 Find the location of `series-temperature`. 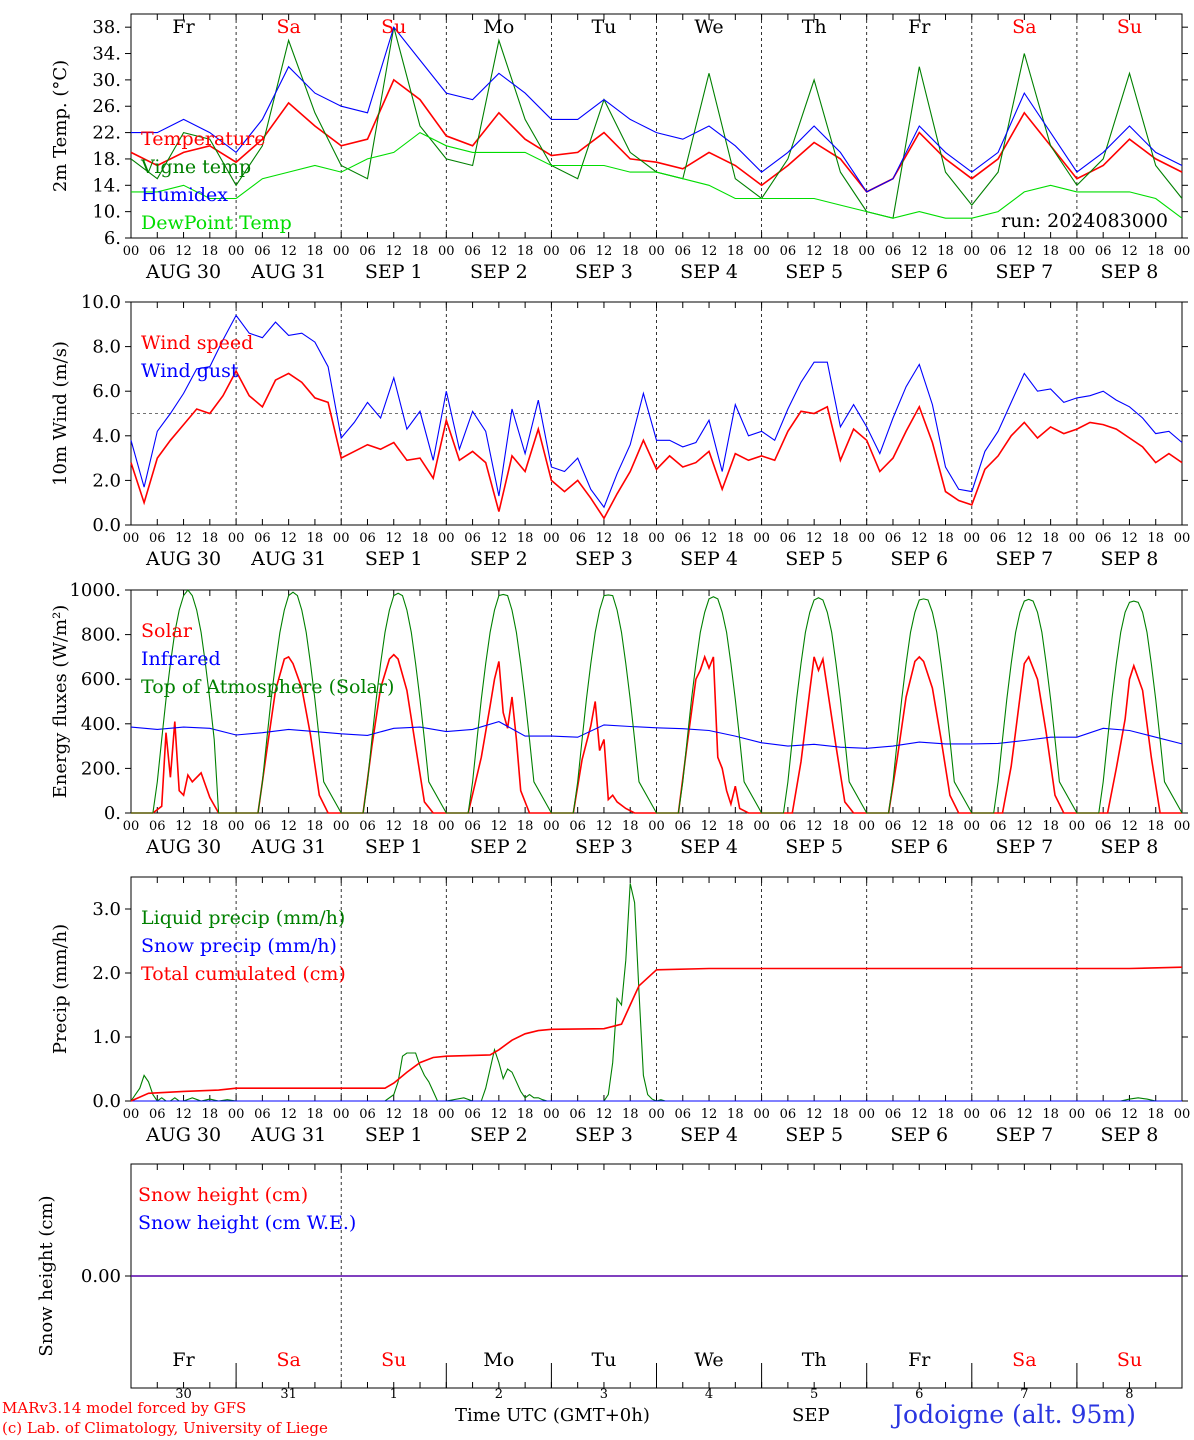

series-temperature is located at coordinates (656, 135).